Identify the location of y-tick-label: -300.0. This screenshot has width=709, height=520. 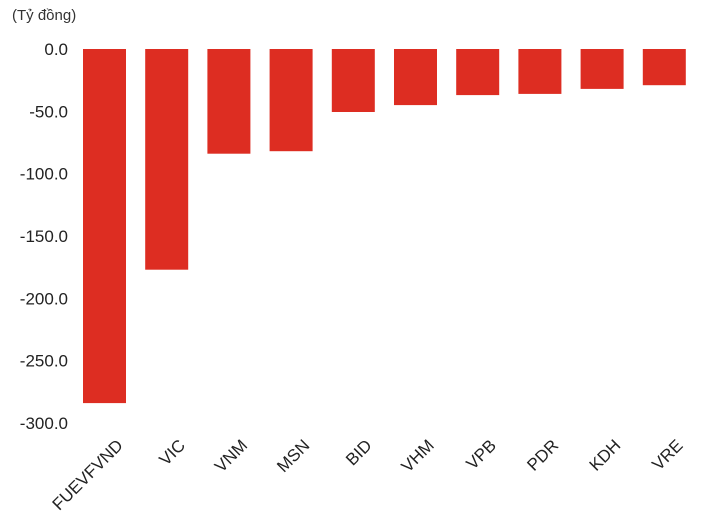
(44, 423).